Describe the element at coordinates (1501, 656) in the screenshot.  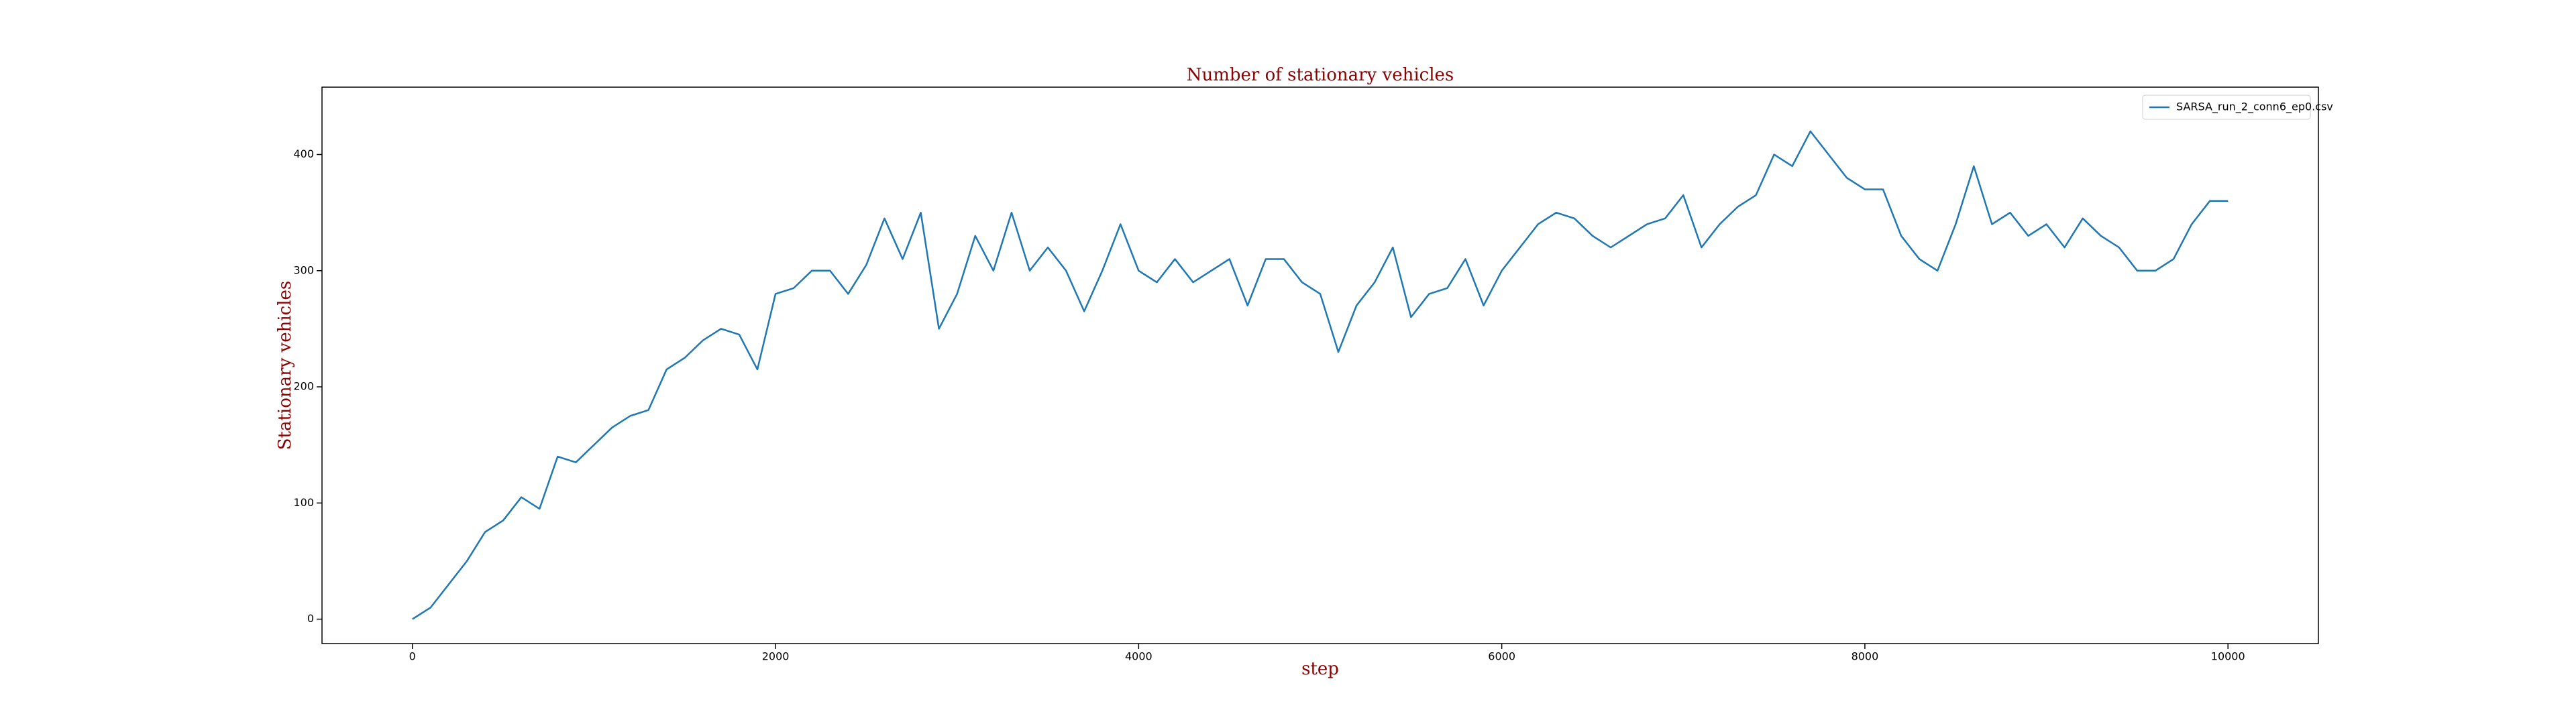
I see `x-tick-label: 6000` at that location.